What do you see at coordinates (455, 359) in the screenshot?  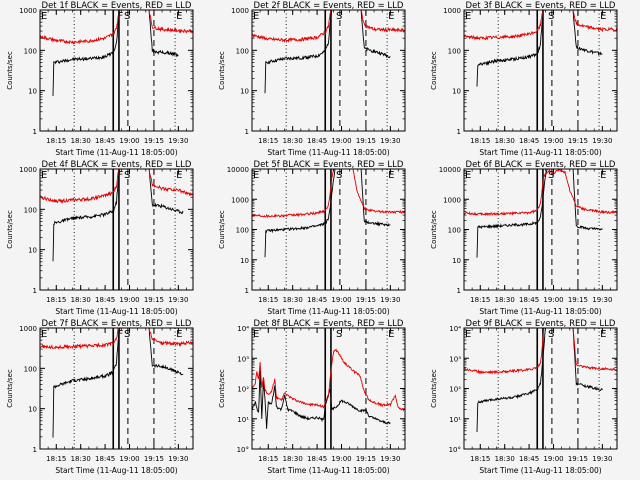 I see `y-tick-label: 10³` at bounding box center [455, 359].